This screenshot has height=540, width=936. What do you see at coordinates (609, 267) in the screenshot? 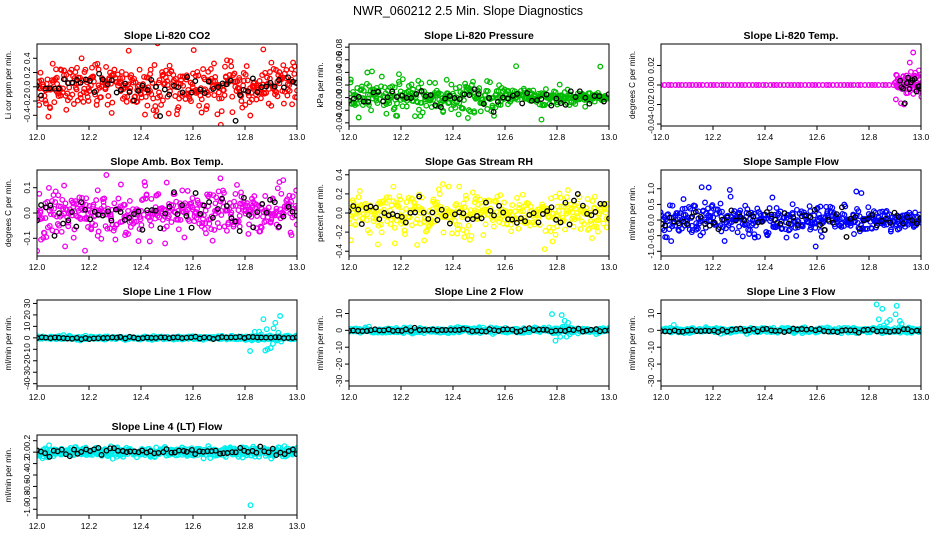
I see `x-tick-label: 13.0` at bounding box center [609, 267].